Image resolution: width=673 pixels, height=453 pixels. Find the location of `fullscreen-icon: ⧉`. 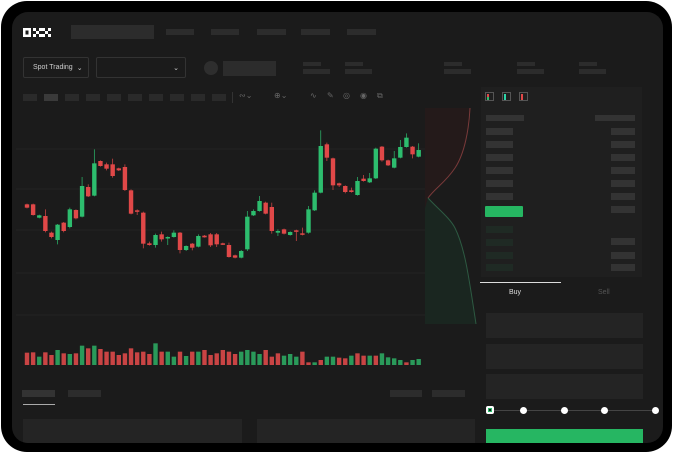

fullscreen-icon: ⧉ is located at coordinates (380, 95).